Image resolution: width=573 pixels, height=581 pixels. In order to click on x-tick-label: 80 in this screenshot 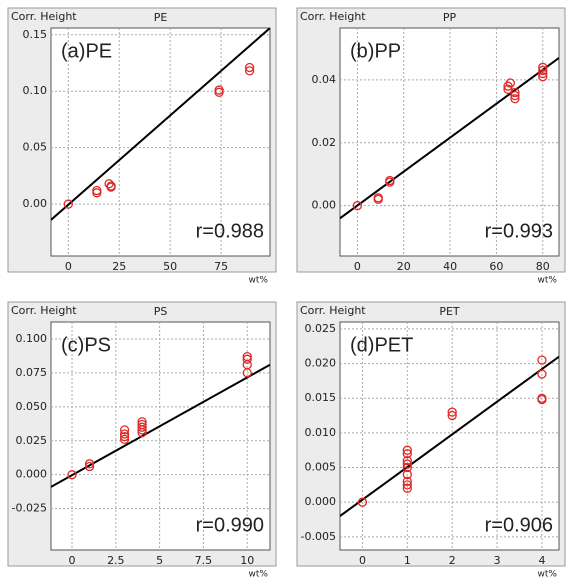, I will do `click(543, 266)`.